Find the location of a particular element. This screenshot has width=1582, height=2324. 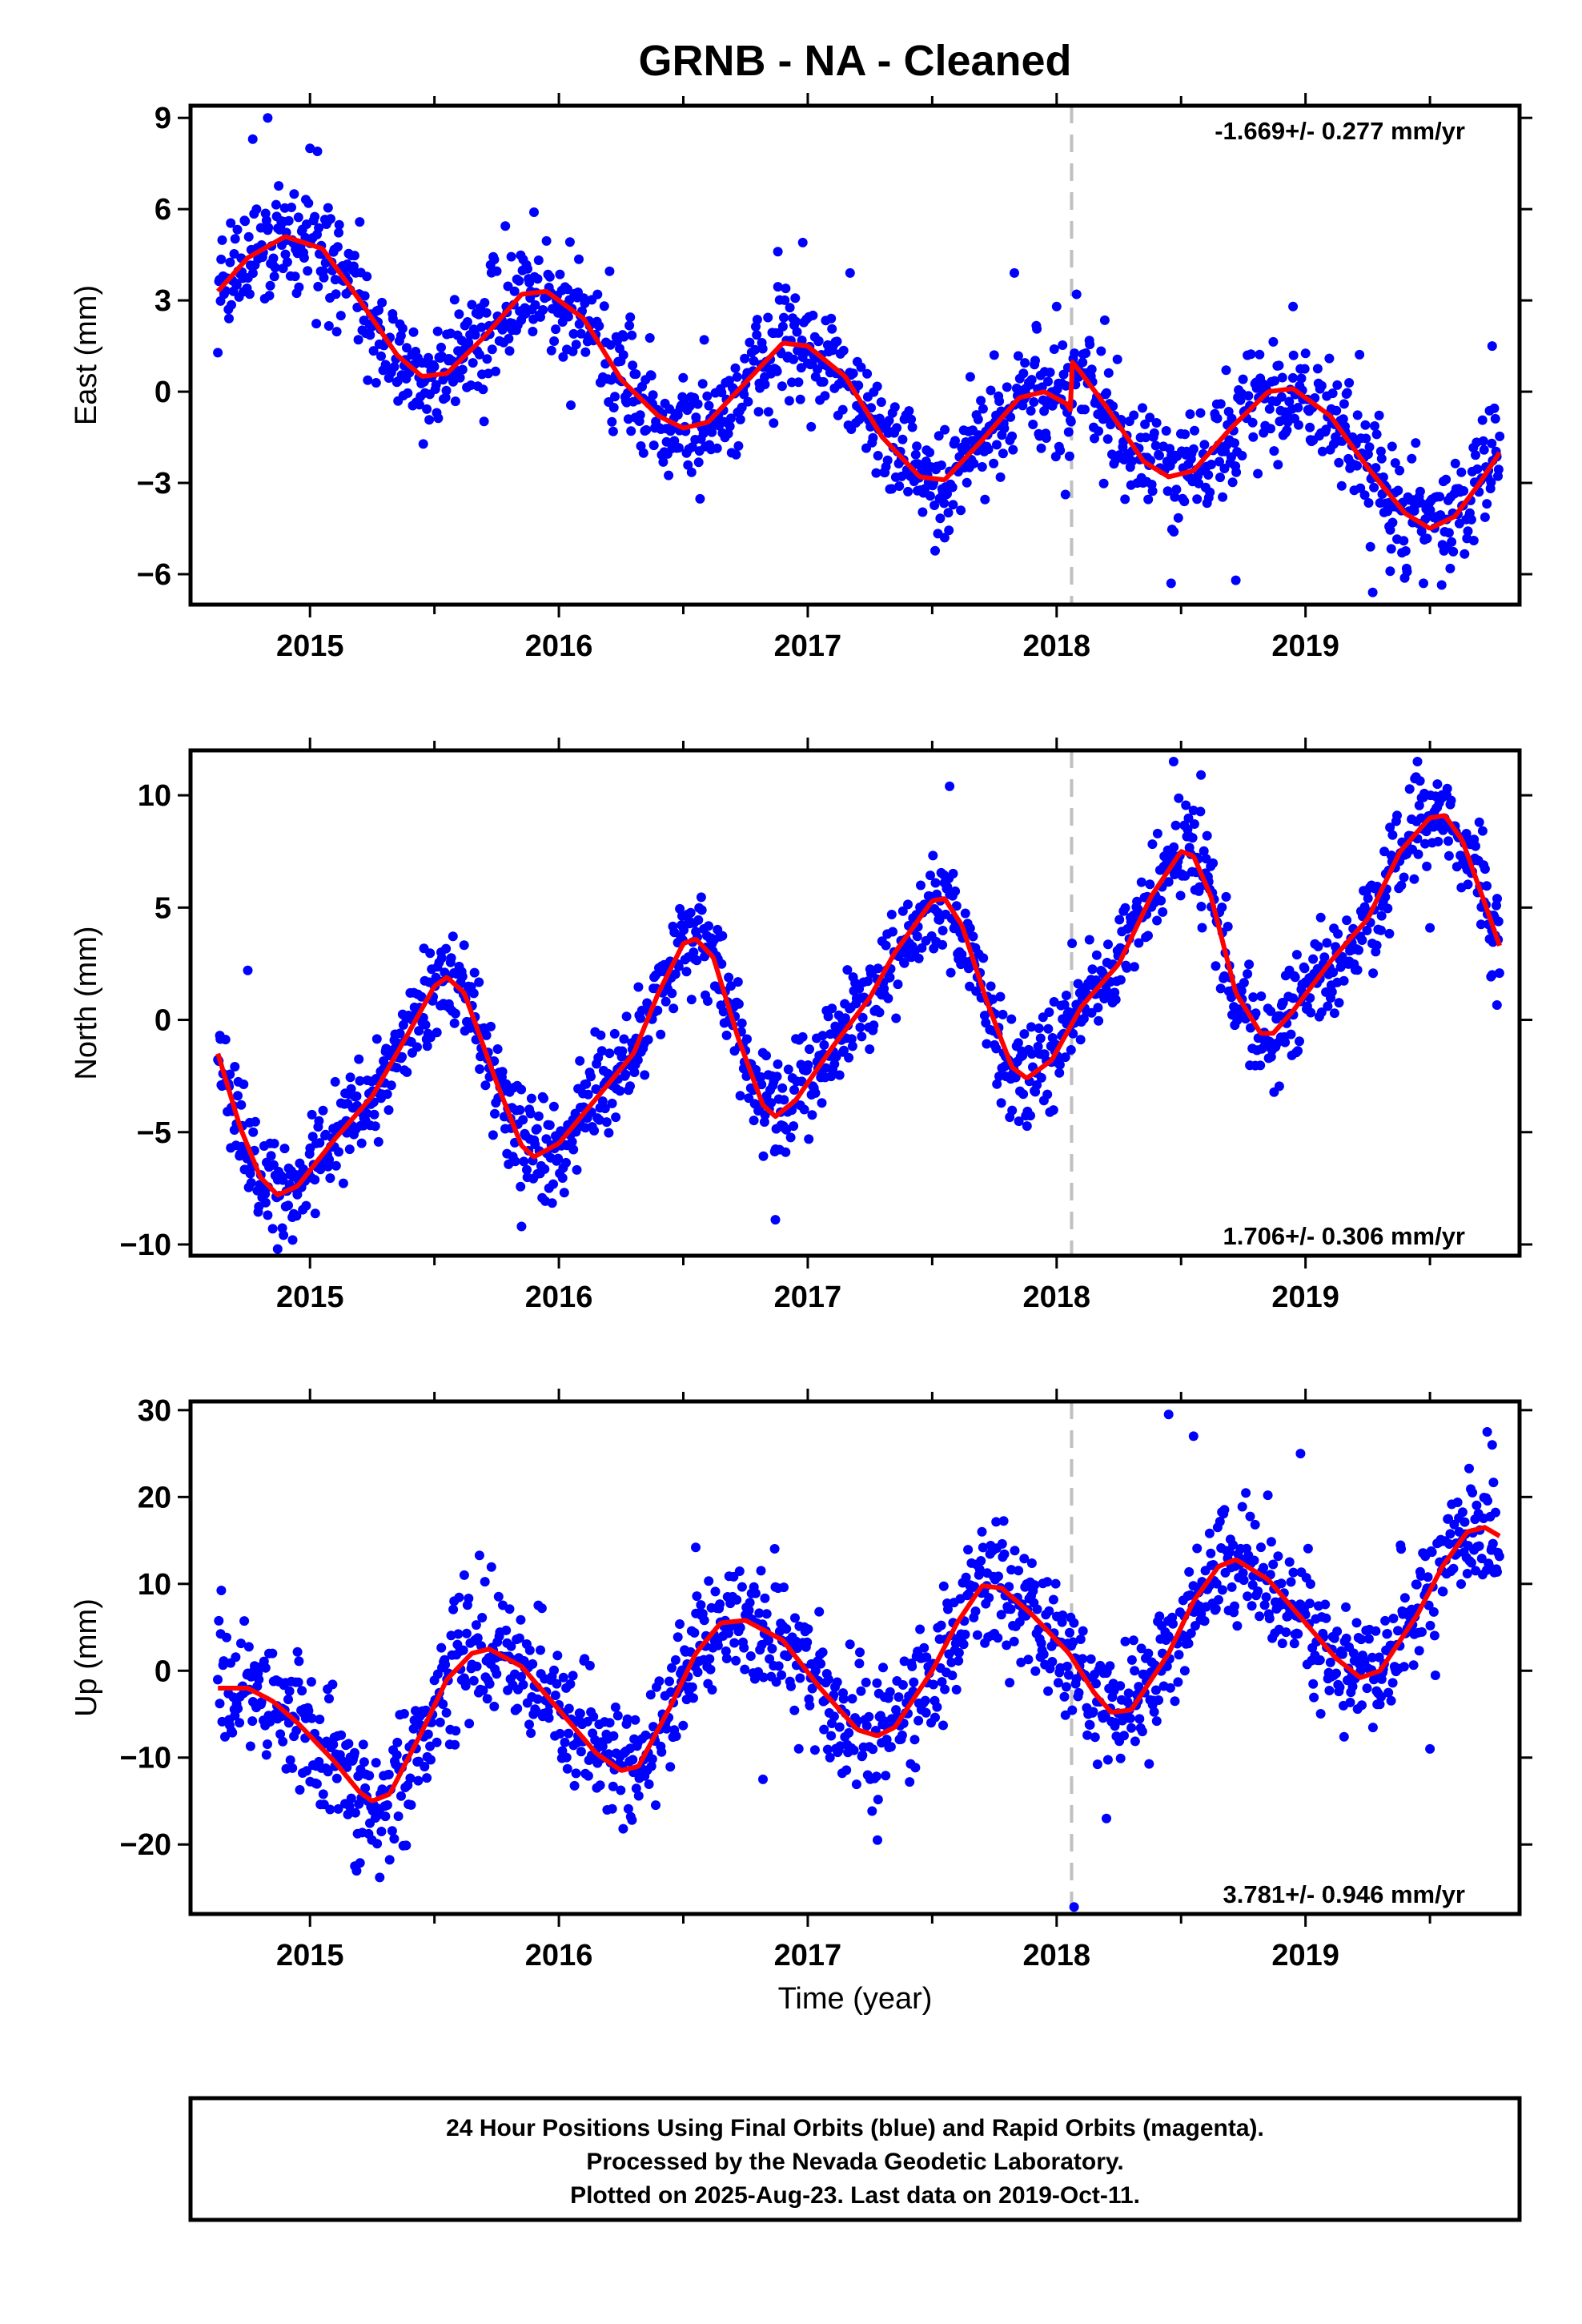

x-tick-label: 2017 is located at coordinates (808, 646).